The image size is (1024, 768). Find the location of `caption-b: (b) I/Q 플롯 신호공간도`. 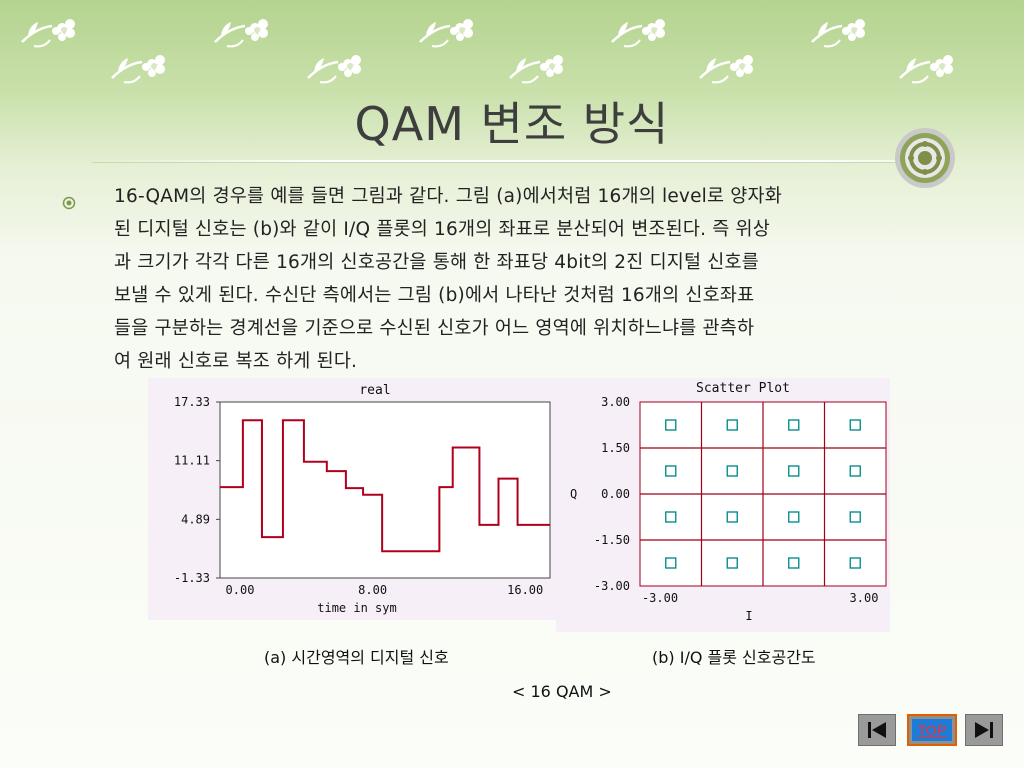

caption-b: (b) I/Q 플롯 신호공간도 is located at coordinates (734, 657).